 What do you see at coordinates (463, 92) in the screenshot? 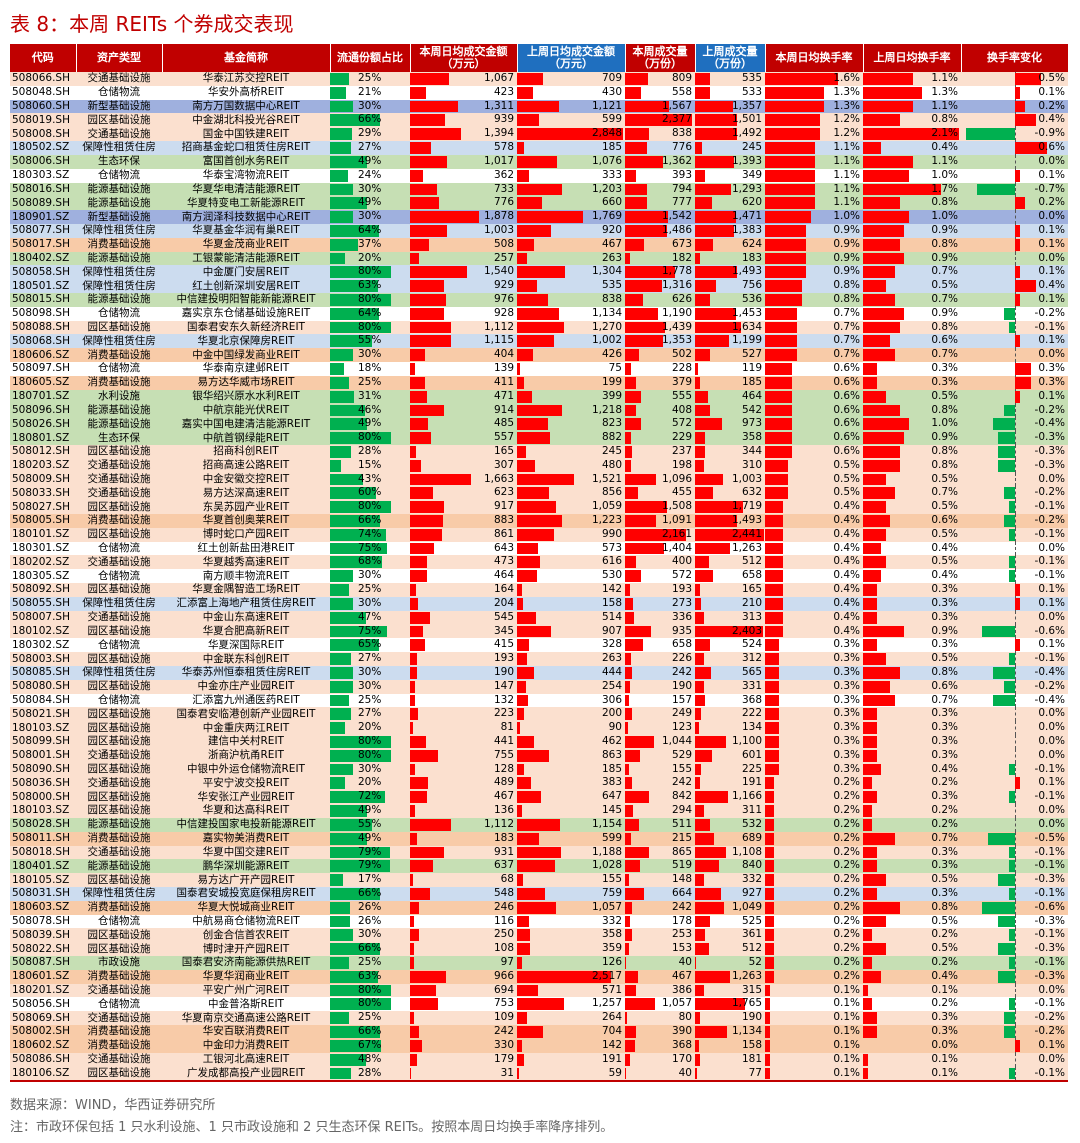
I see `amount-this-week-cell: 423` at bounding box center [463, 92].